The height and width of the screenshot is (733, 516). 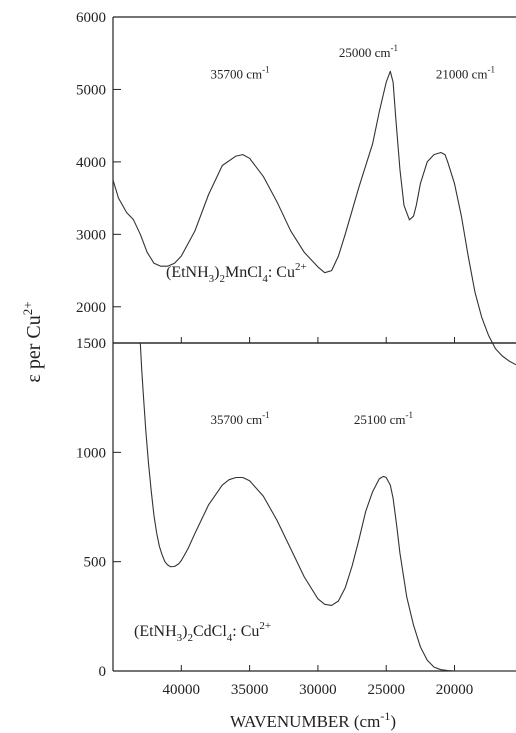 What do you see at coordinates (91, 163) in the screenshot?
I see `y-tick-label: 4000` at bounding box center [91, 163].